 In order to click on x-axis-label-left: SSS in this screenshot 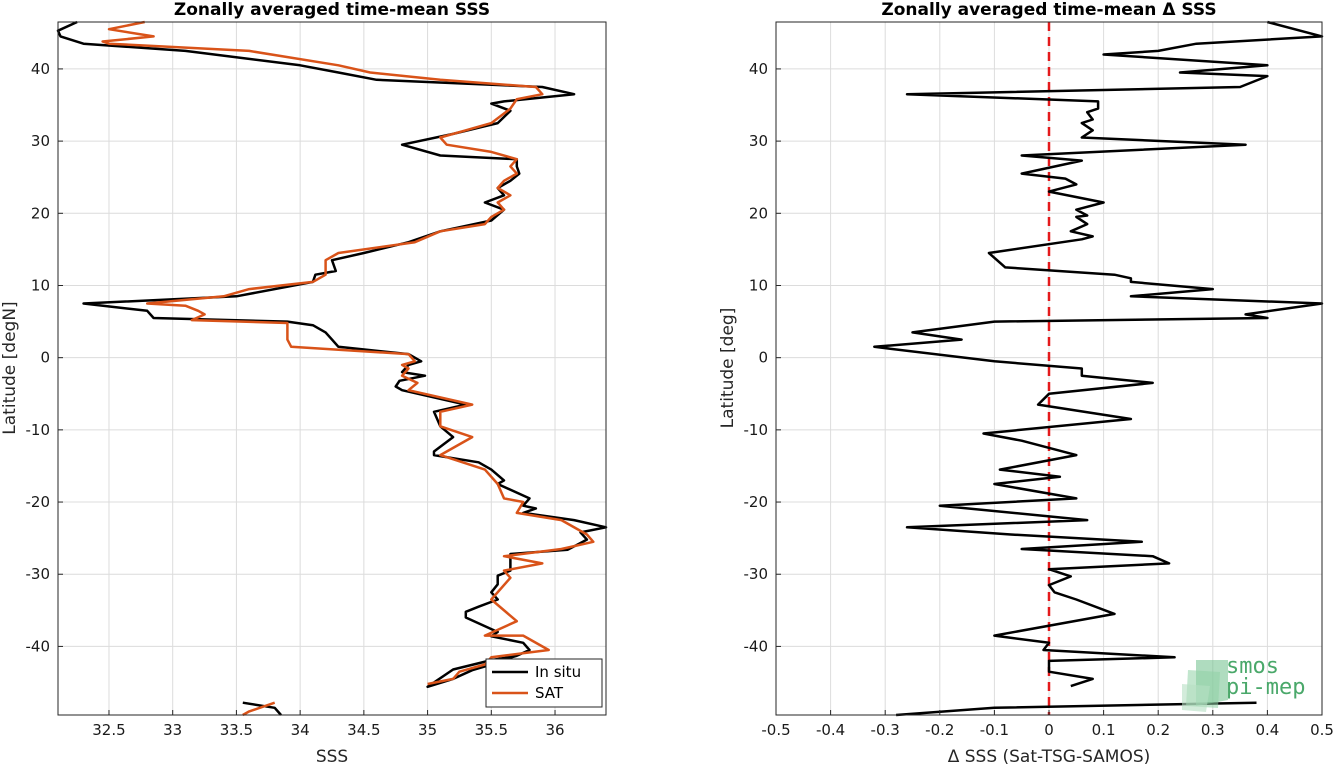, I will do `click(332, 756)`.